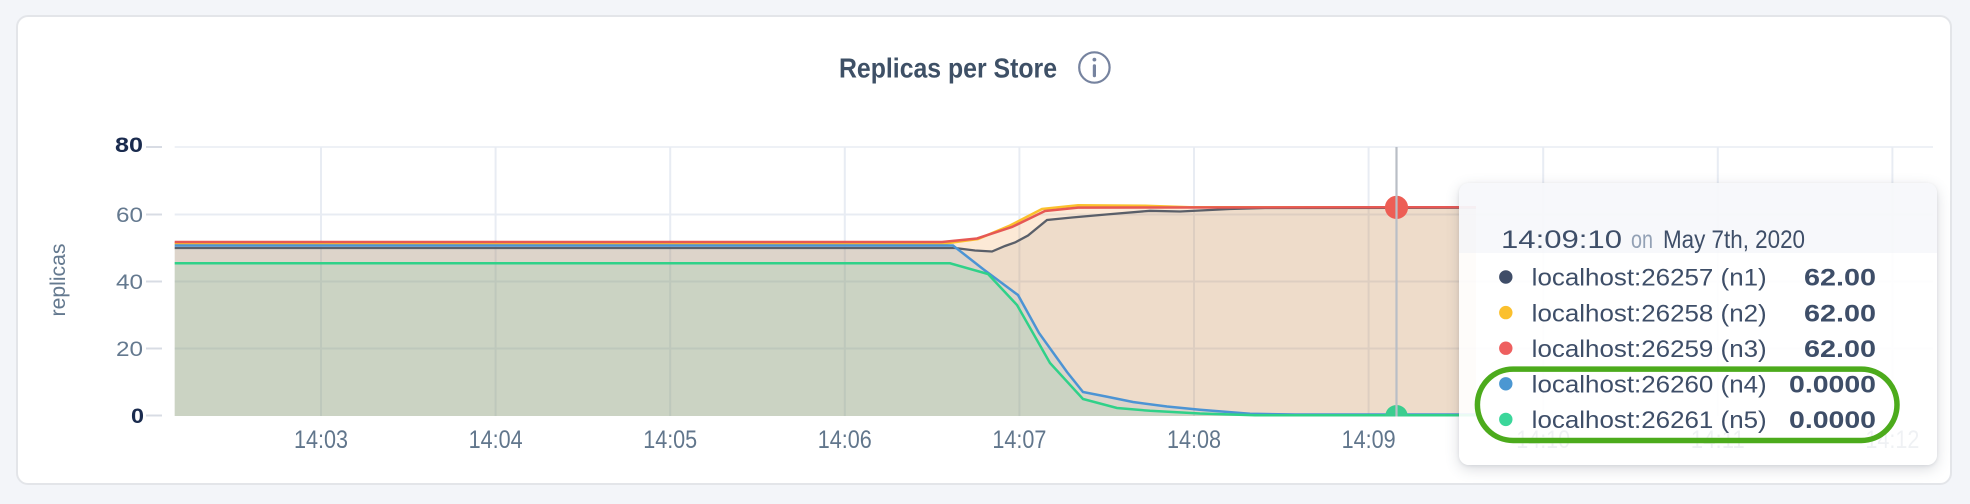 This screenshot has width=1970, height=504. Describe the element at coordinates (1649, 278) in the screenshot. I see `svg-text: localhost:26257 (n1)` at that location.